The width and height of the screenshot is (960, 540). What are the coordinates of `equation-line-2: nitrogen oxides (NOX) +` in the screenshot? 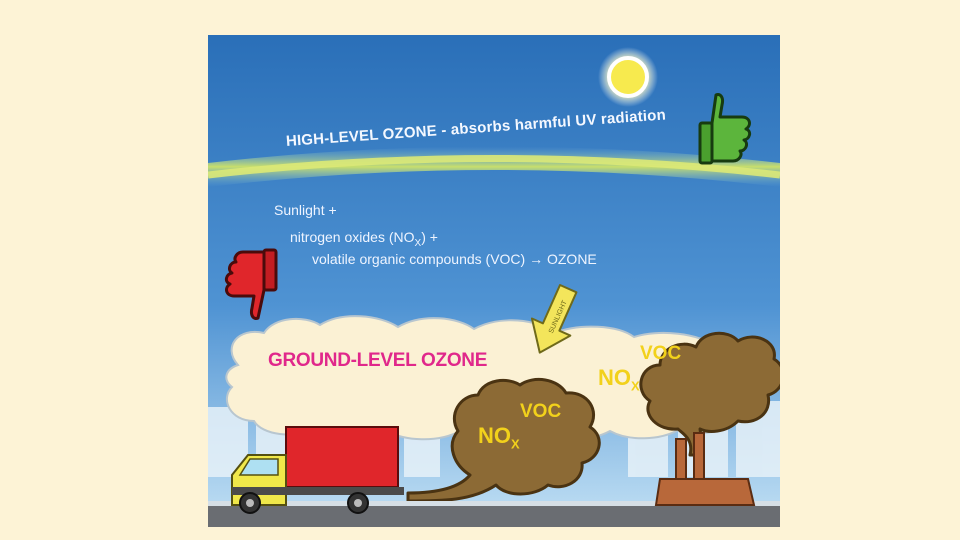 It's located at (364, 239).